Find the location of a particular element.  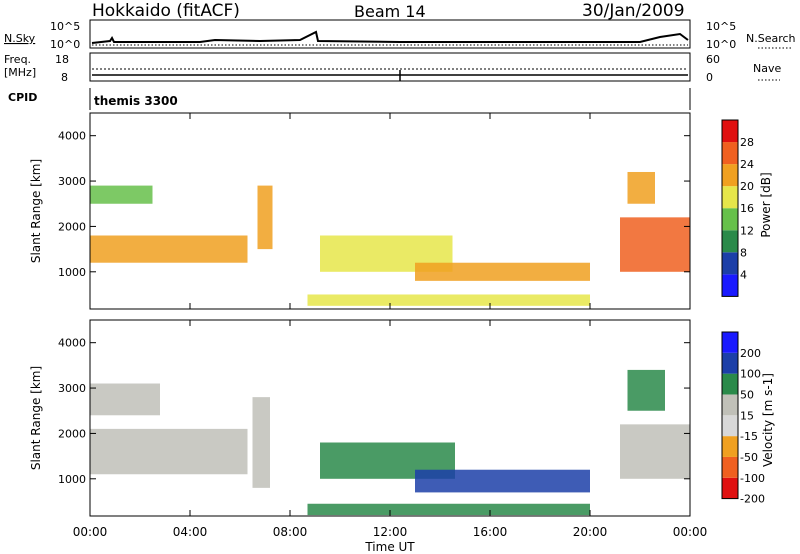

nsky-label: N.Sky is located at coordinates (20, 38).